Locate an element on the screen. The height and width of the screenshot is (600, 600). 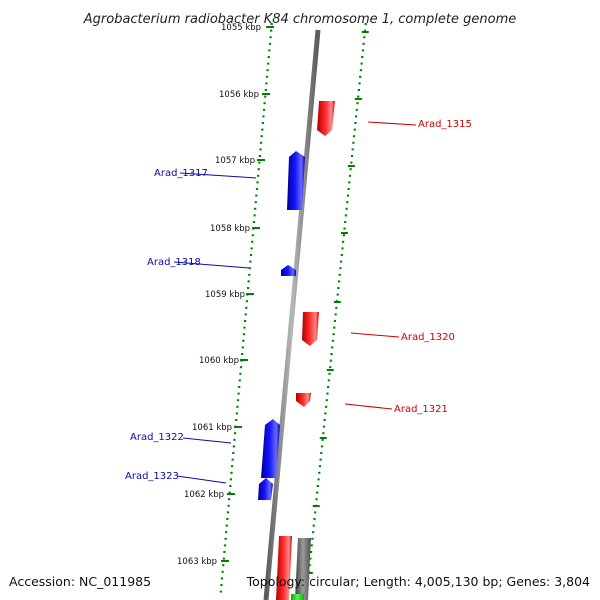
gene-label-arad_1315: Arad_1315 is located at coordinates (445, 124).